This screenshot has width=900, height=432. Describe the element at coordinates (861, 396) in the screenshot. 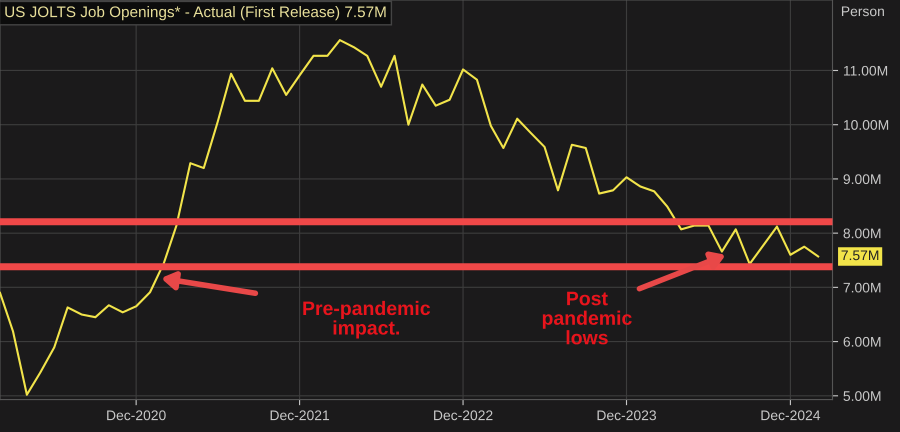

I see `y-tick-label: 5.00M` at that location.